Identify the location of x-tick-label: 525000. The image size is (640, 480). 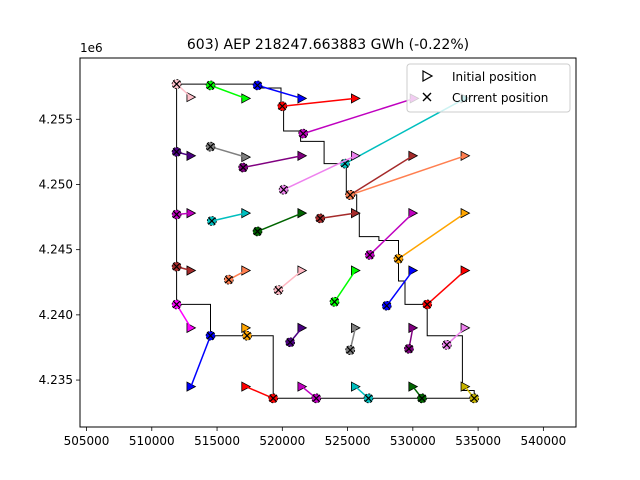
(348, 441).